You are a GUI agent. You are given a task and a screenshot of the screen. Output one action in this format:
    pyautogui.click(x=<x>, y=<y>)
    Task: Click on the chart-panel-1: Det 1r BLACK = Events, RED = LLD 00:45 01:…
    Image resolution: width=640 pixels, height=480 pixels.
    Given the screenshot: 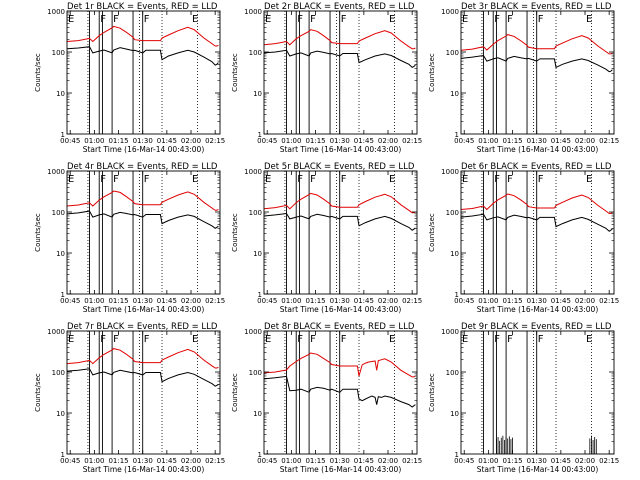 What is the action you would take?
    pyautogui.click(x=129, y=78)
    